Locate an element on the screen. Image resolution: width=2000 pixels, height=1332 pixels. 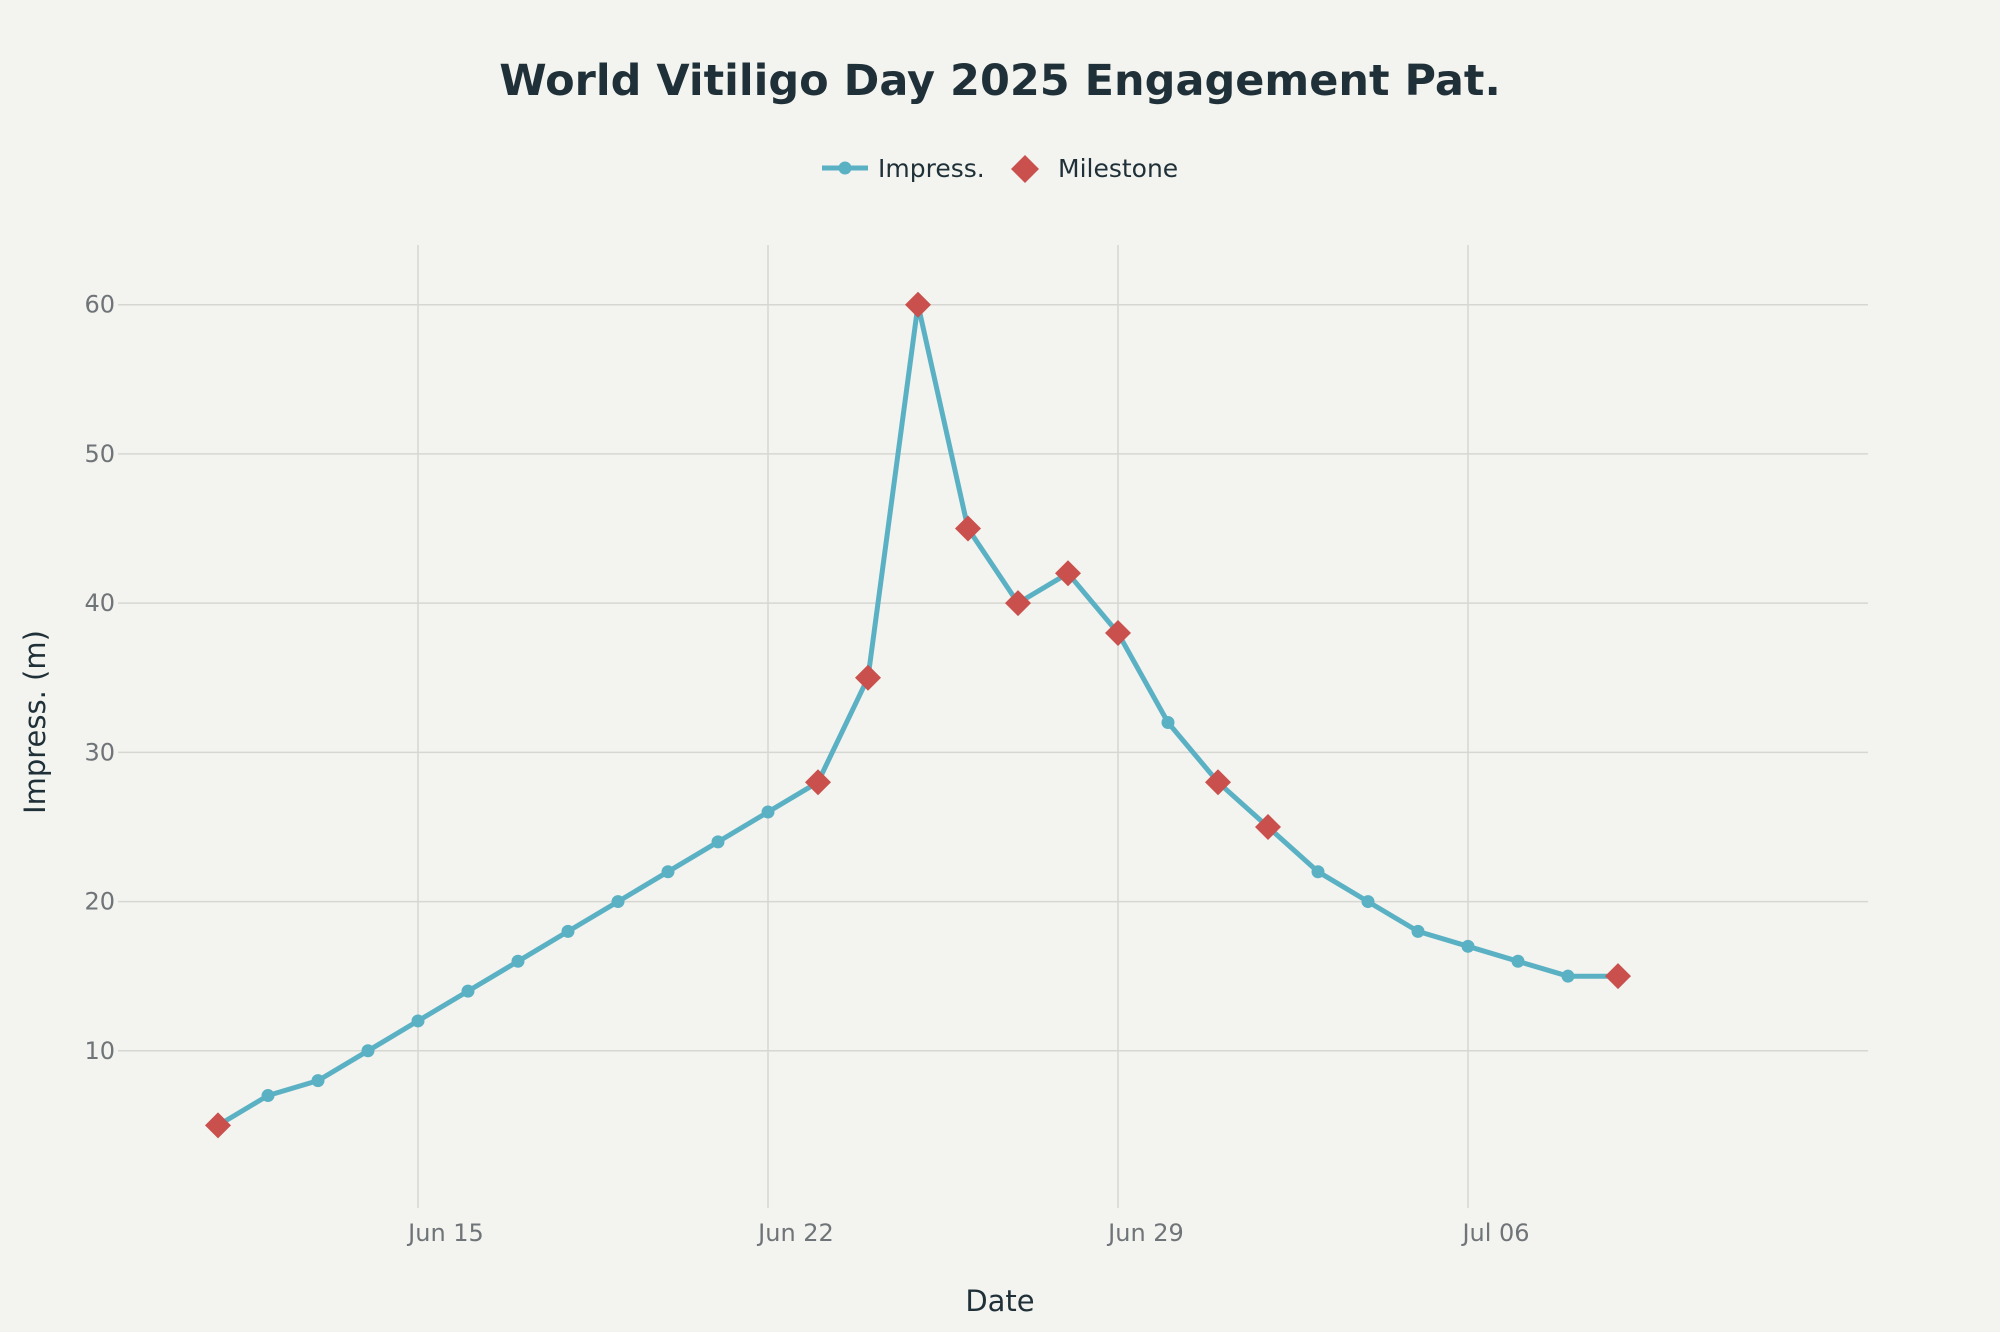
legend-item-milestone: Milestone is located at coordinates (1094, 168).